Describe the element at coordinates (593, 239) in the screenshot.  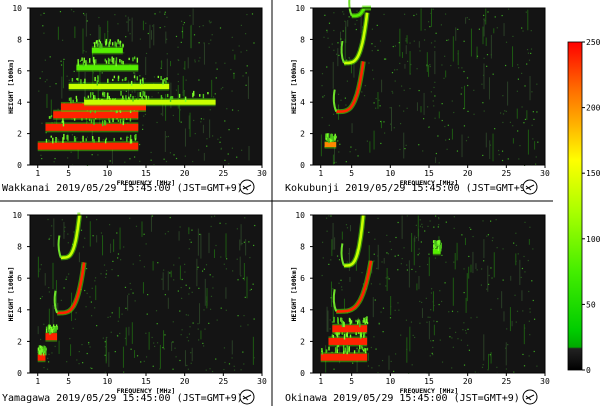
I see `colorbar-tick-label: 100` at that location.